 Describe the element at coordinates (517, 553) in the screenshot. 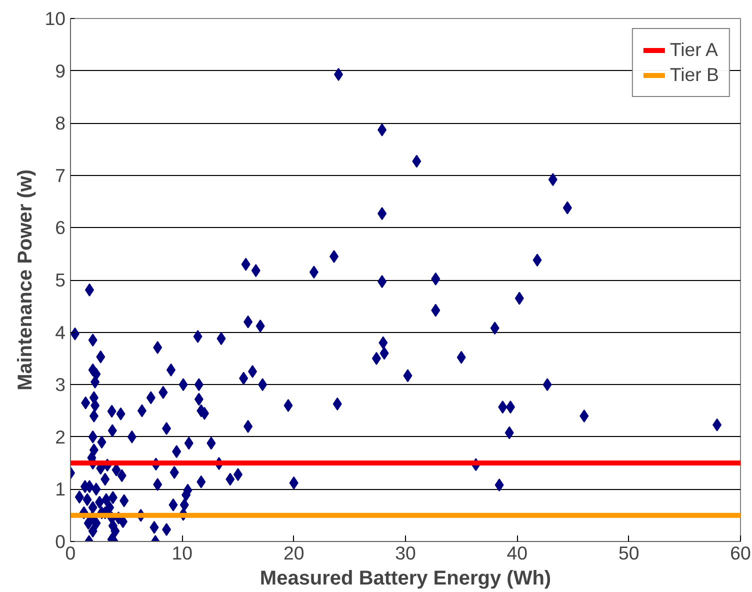

I see `x-tick-label: 40` at that location.